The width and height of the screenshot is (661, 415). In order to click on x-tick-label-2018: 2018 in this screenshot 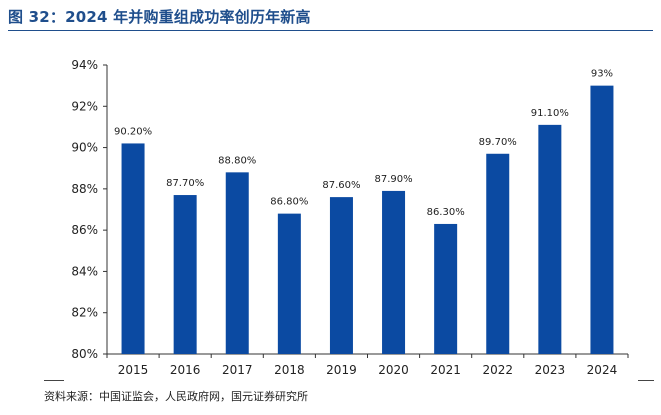, I will do `click(289, 370)`.